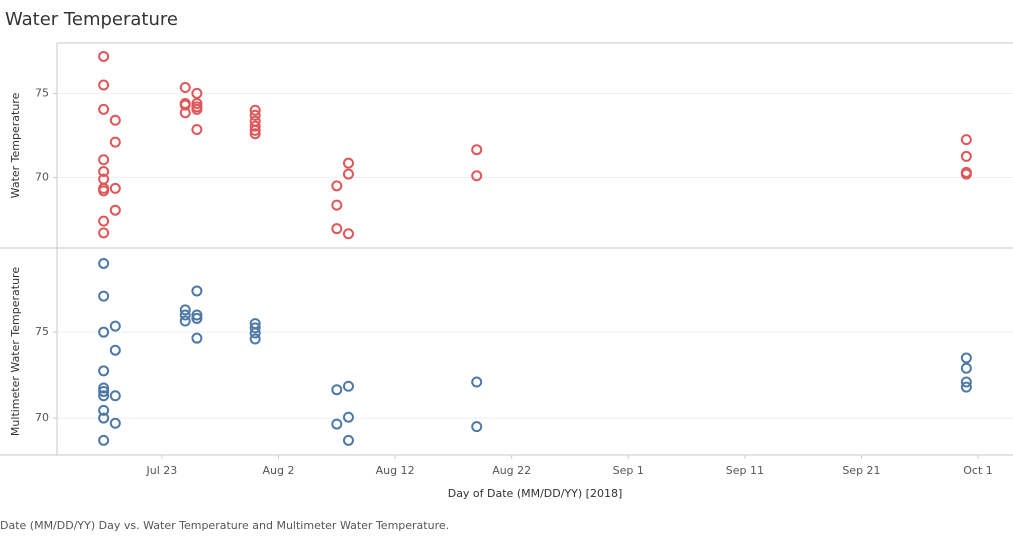 This screenshot has height=536, width=1013. Describe the element at coordinates (978, 470) in the screenshot. I see `x-tick-label: Oct 1` at that location.